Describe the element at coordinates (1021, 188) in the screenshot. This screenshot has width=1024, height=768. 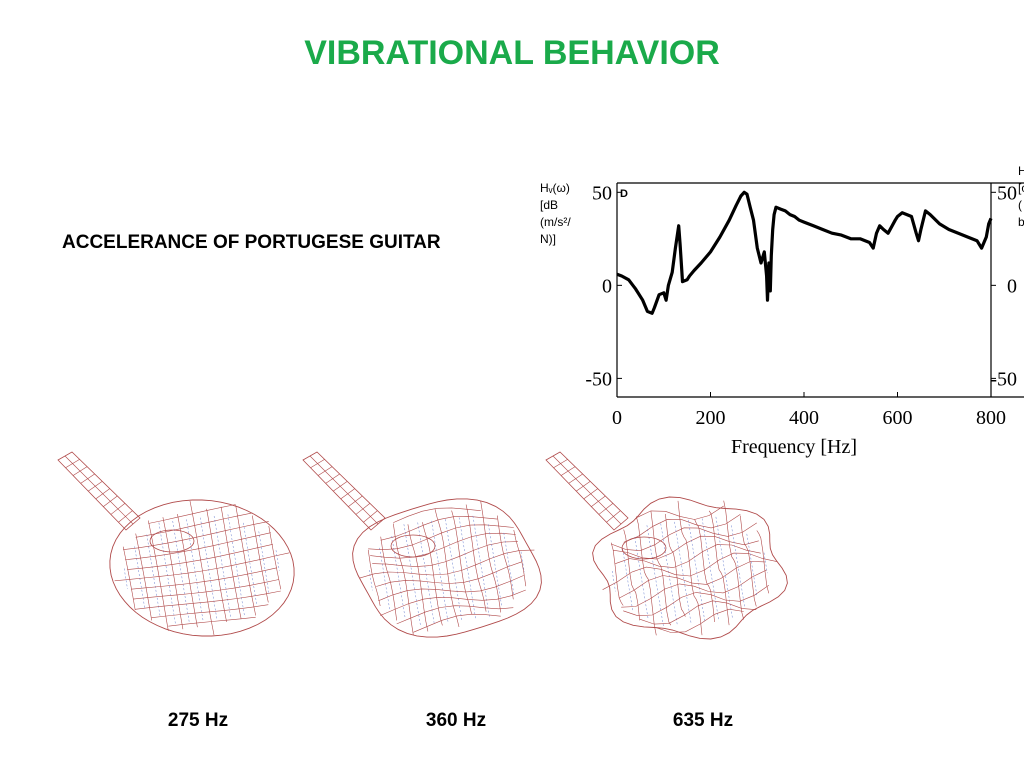
I see `right-label-line2: [c` at that location.